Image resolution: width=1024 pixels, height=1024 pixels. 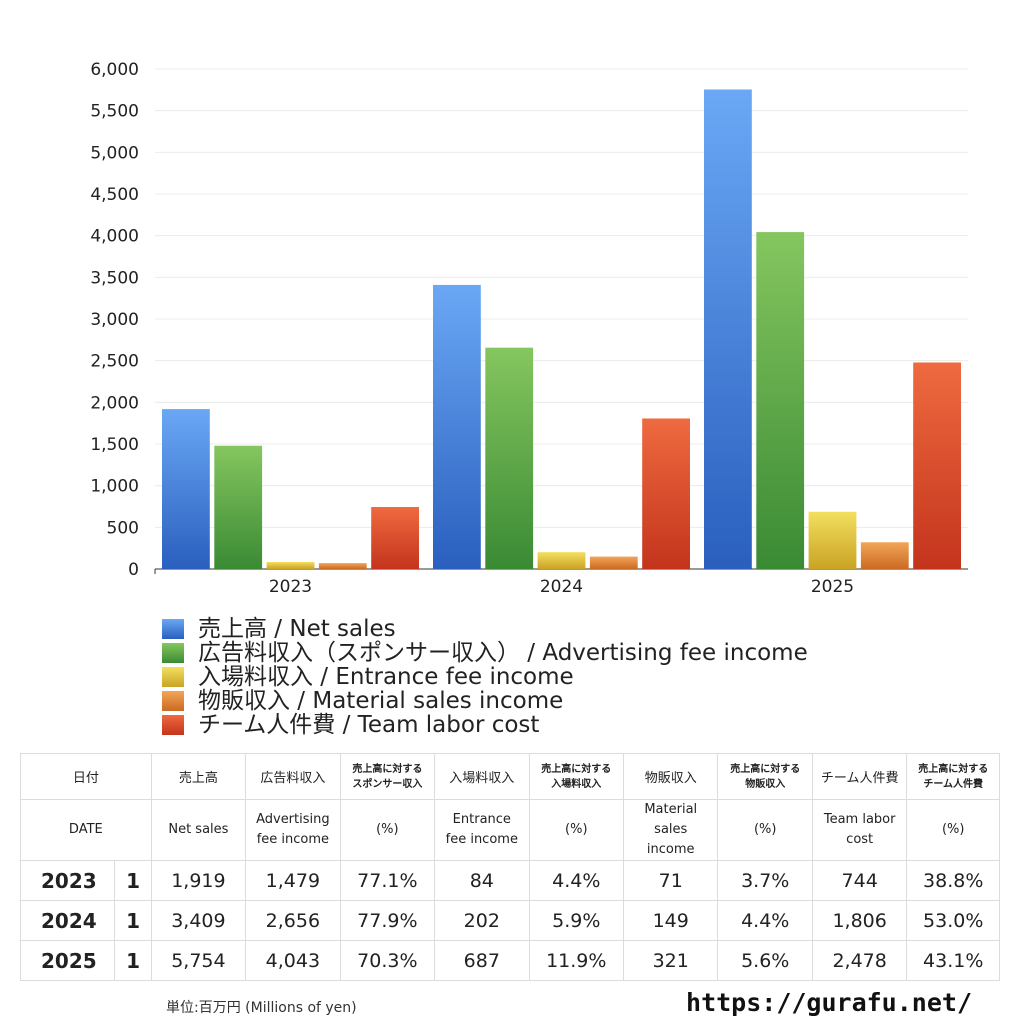 What do you see at coordinates (86, 776) in the screenshot?
I see `header-jp-cell: 日付` at bounding box center [86, 776].